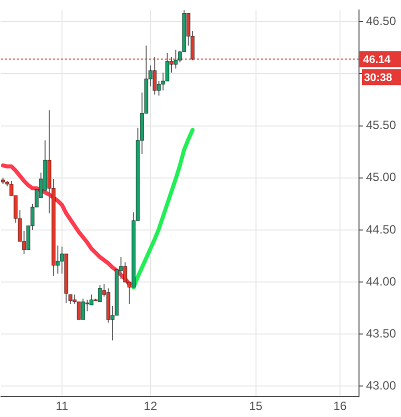 The height and width of the screenshot is (417, 401). Describe the element at coordinates (378, 78) in the screenshot. I see `text: 30:38` at that location.